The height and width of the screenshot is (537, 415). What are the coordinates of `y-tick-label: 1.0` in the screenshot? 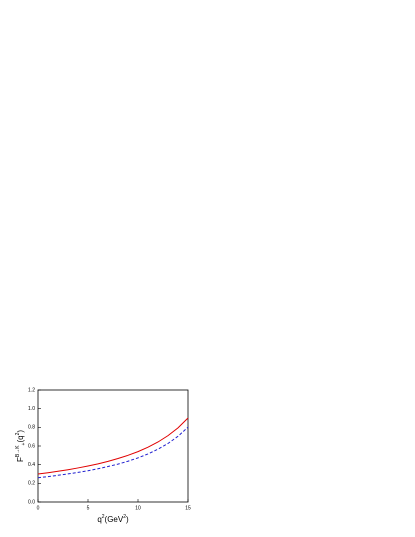 It's located at (31, 409).